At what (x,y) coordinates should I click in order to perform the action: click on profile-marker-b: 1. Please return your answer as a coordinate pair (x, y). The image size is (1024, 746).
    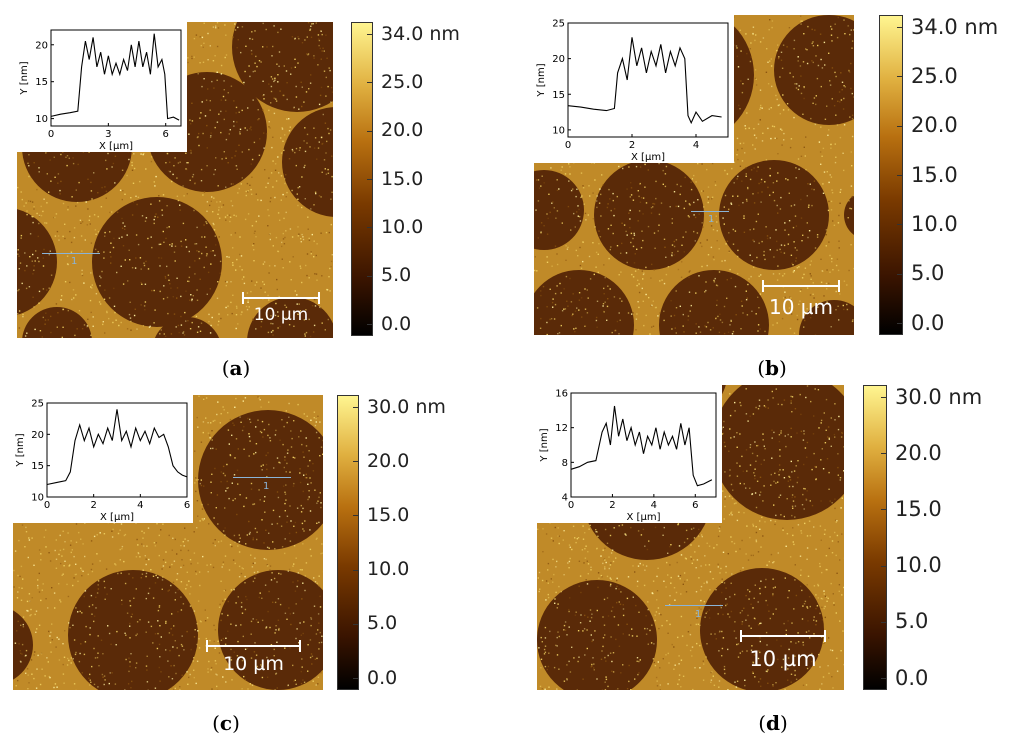
    Looking at the image, I should click on (711, 219).